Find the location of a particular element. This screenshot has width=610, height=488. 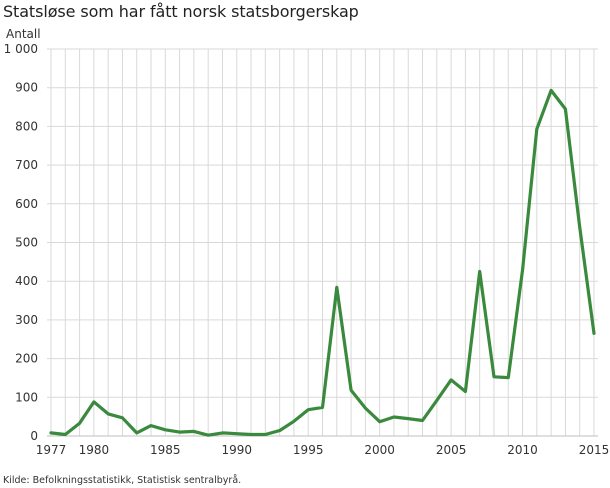

y-tick-label: 1 000 is located at coordinates (21, 49).